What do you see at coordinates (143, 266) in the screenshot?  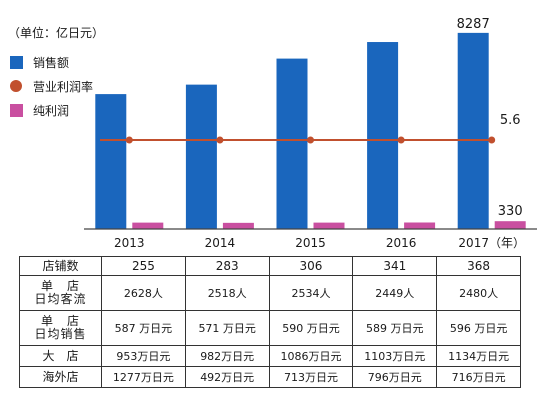 I see `table-cell: 255` at bounding box center [143, 266].